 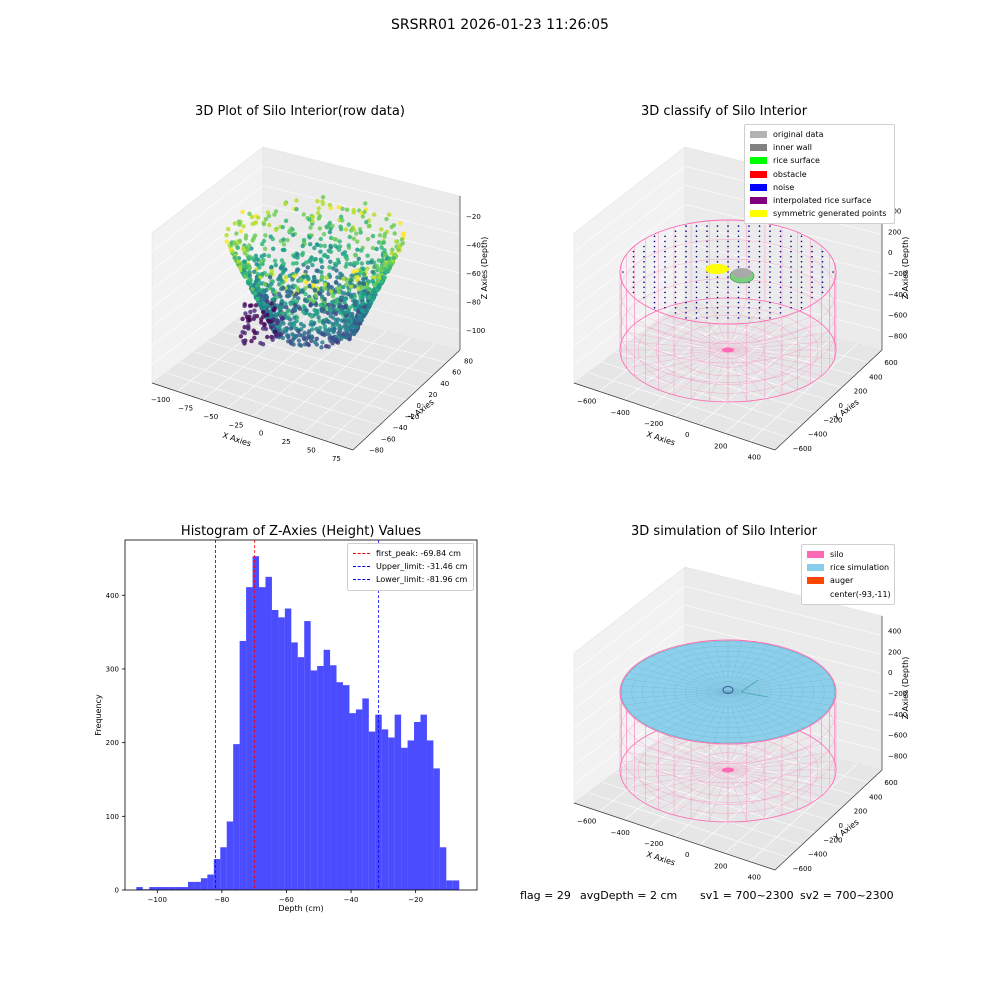 I want to click on raw-gridline, so click(x=361, y=190).